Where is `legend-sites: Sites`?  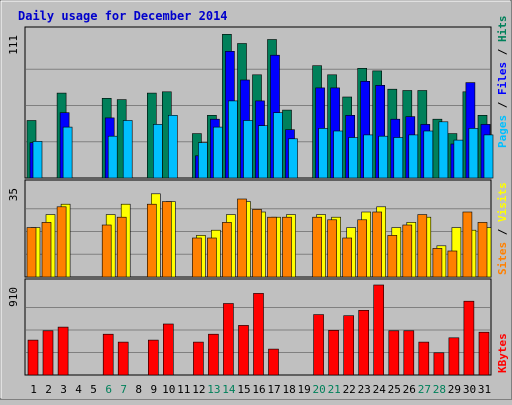
legend-sites: Sites is located at coordinates (502, 258).